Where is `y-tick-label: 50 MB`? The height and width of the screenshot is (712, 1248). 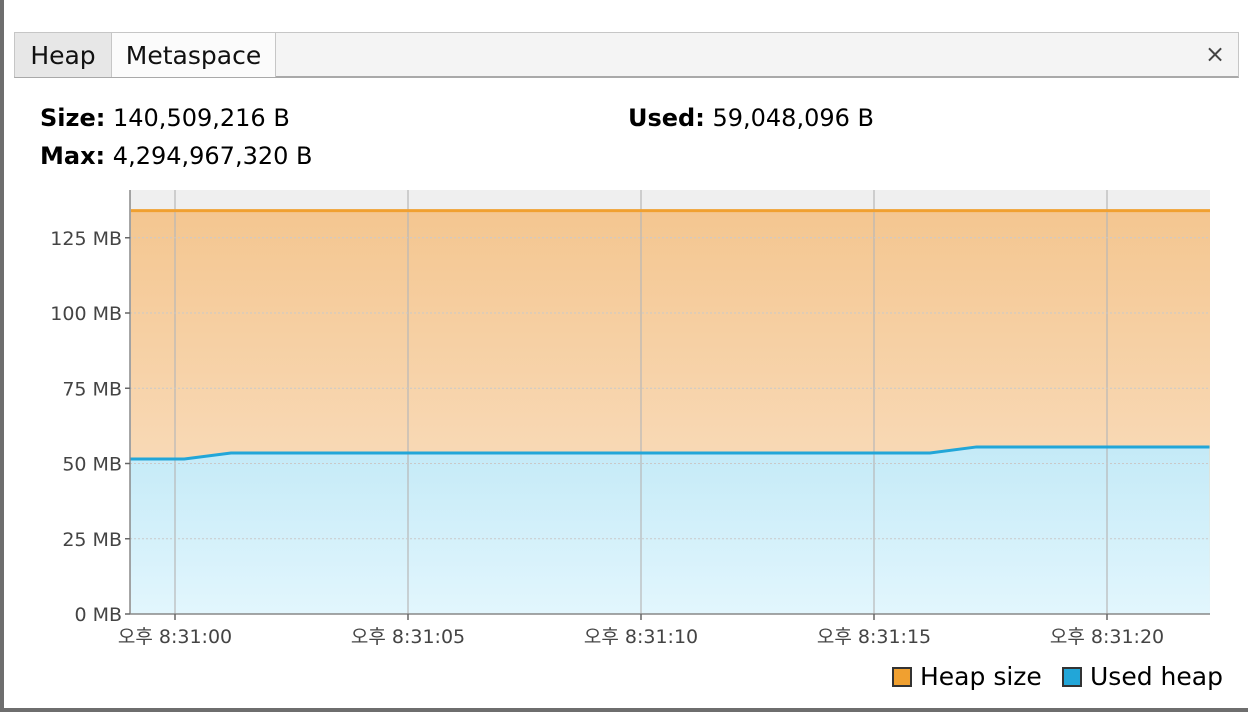 y-tick-label: 50 MB is located at coordinates (92, 465).